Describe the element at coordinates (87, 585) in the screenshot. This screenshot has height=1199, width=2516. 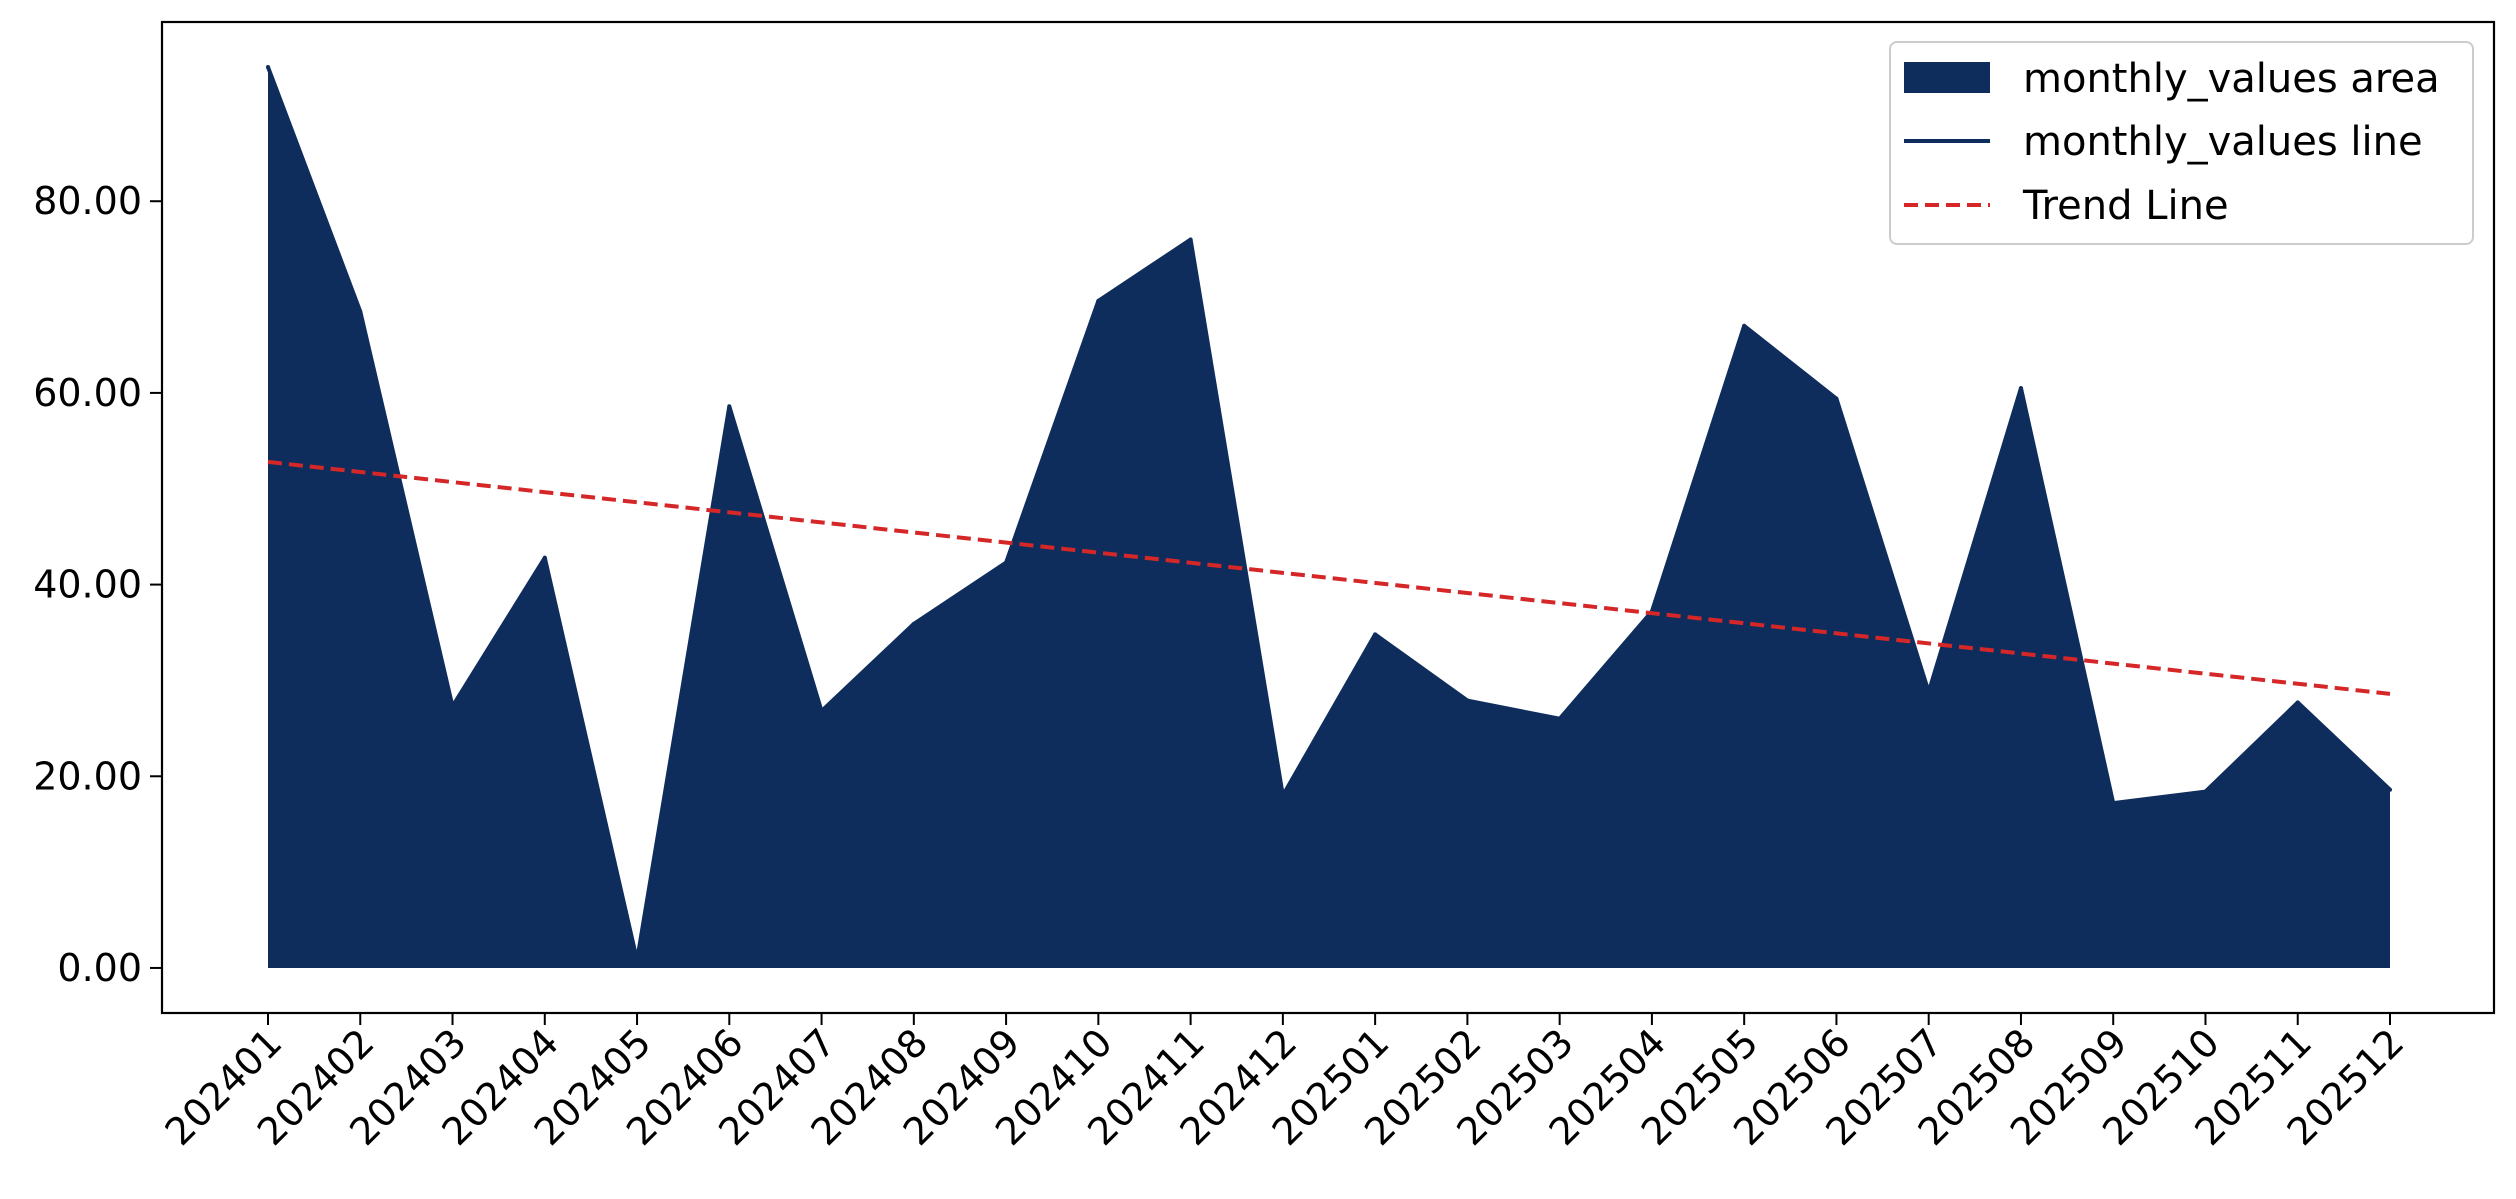
I see `y-tick-label: 40.00` at that location.